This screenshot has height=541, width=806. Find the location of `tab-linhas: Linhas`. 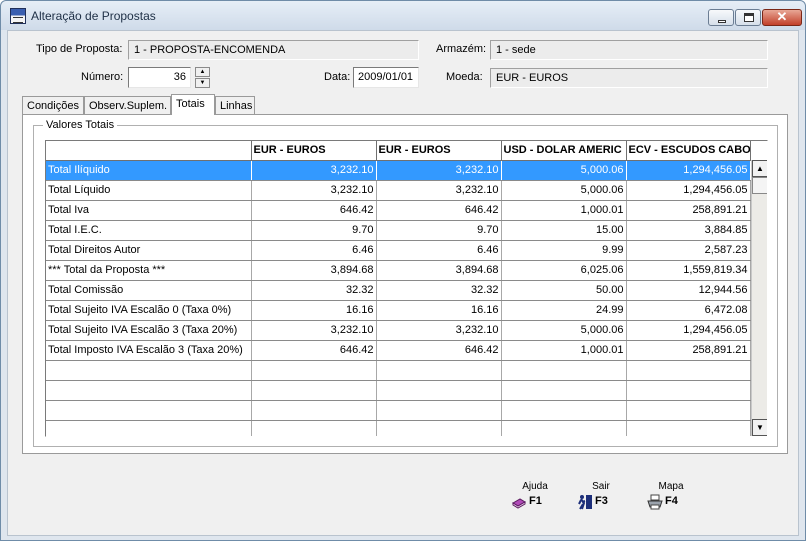

tab-linhas: Linhas is located at coordinates (235, 105).